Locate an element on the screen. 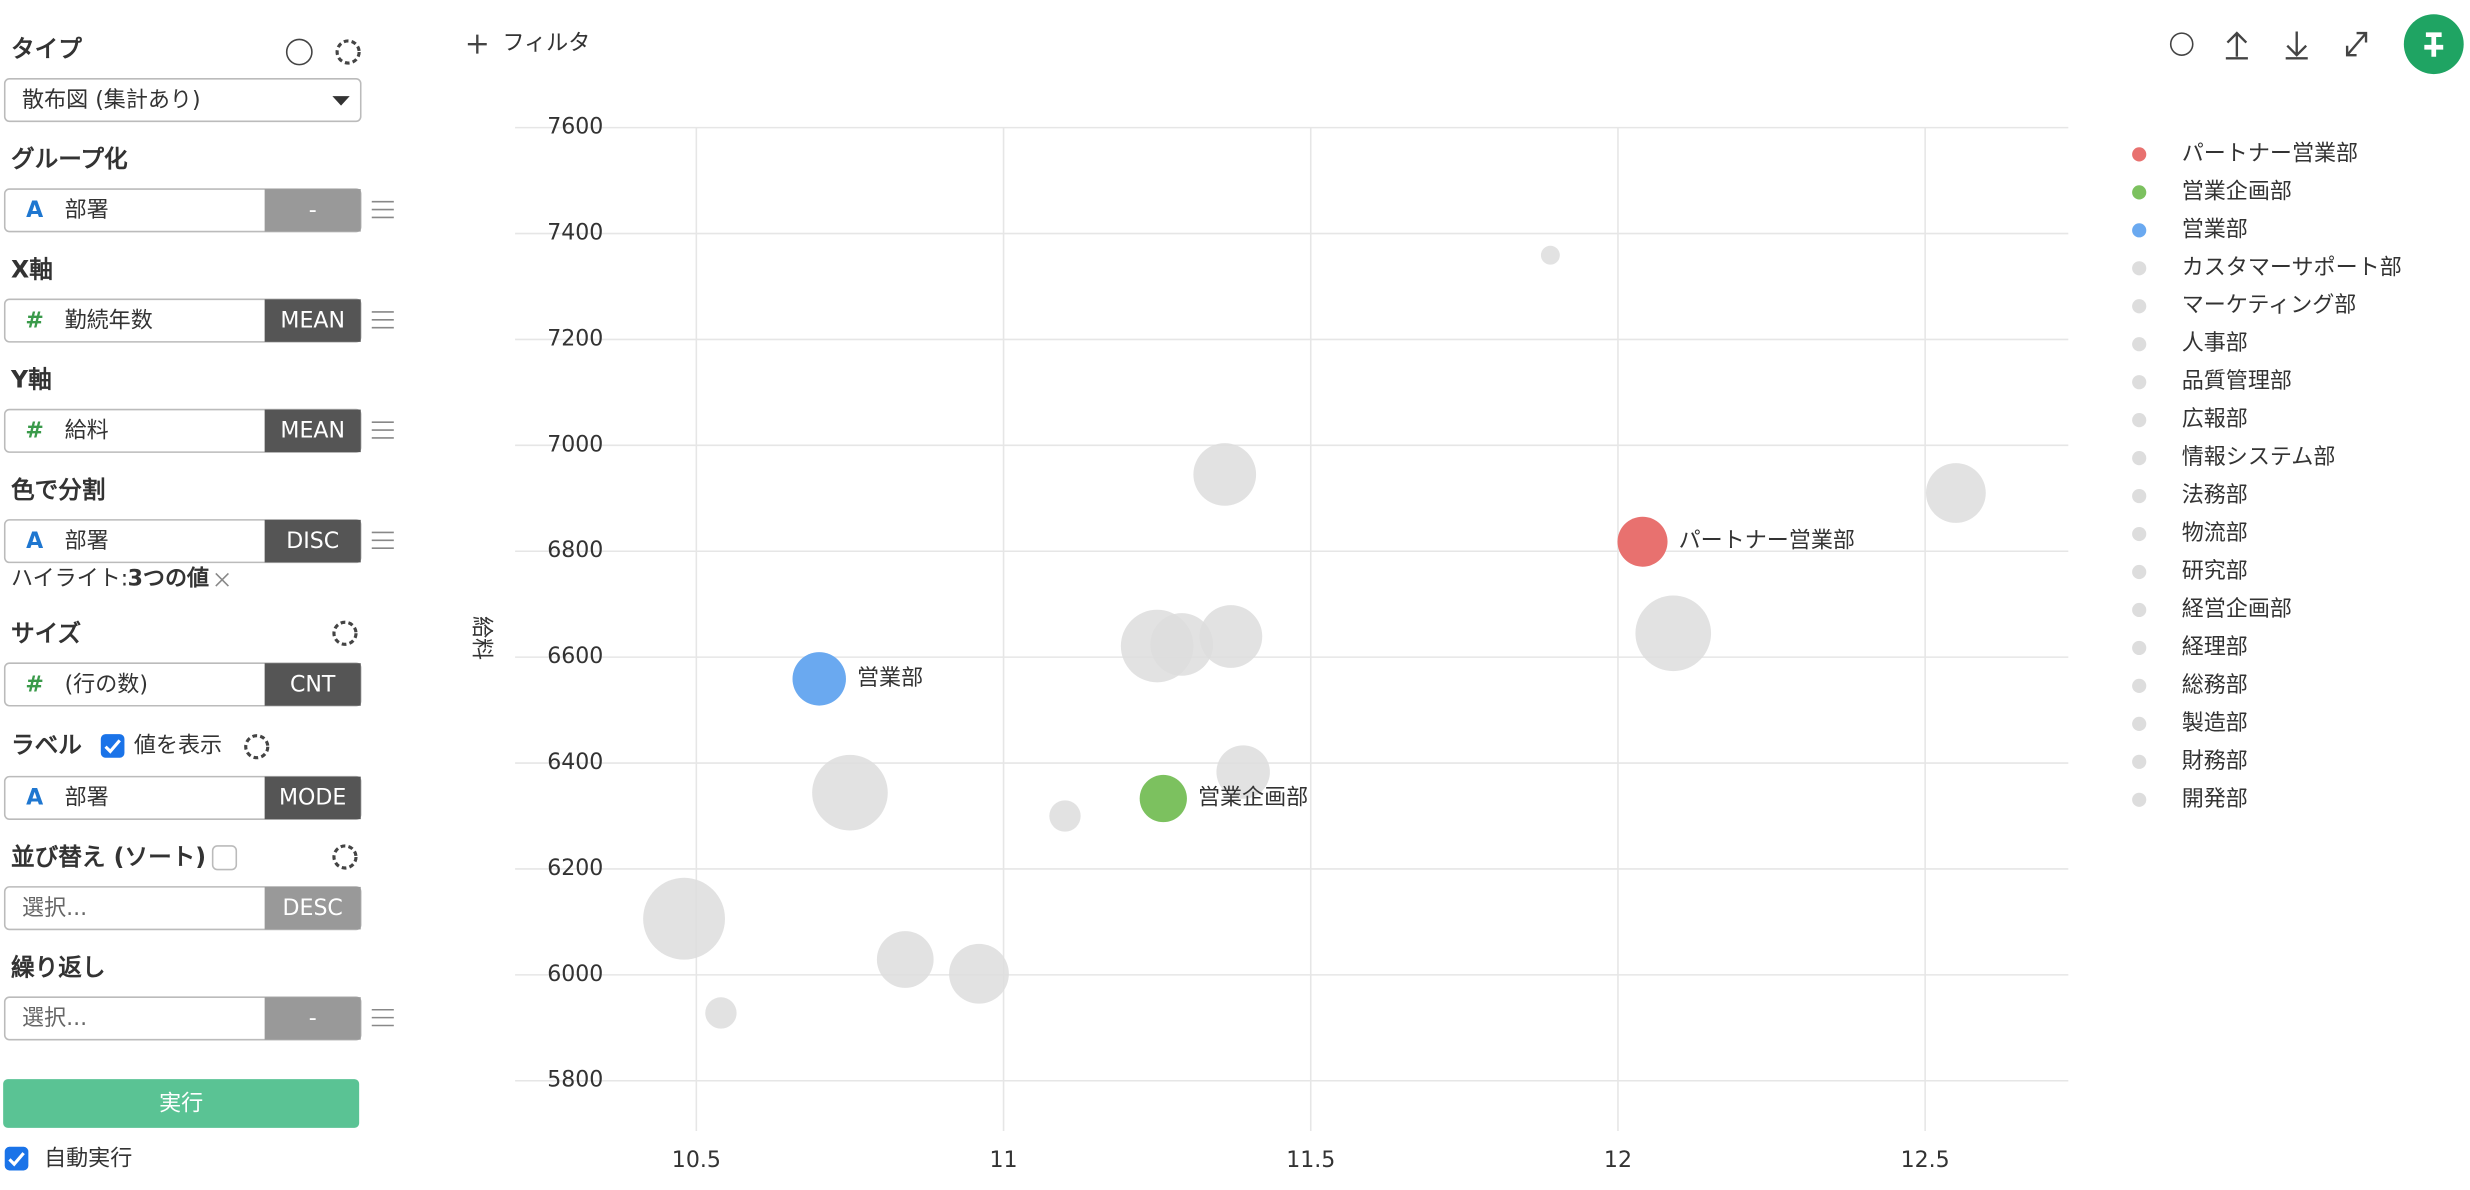 The image size is (2470, 1190). y-tick-label: 6600 is located at coordinates (575, 656).